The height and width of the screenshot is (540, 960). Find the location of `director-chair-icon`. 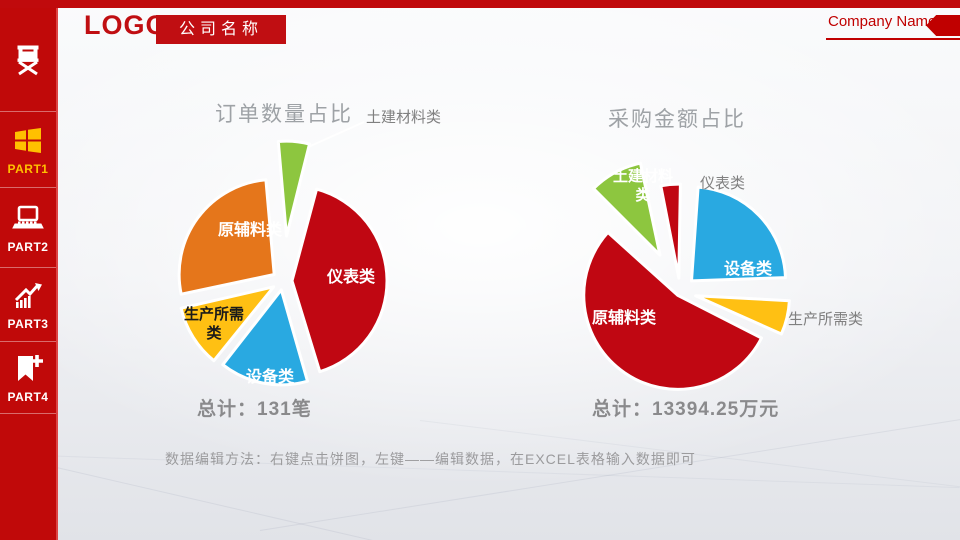

director-chair-icon is located at coordinates (28, 60).